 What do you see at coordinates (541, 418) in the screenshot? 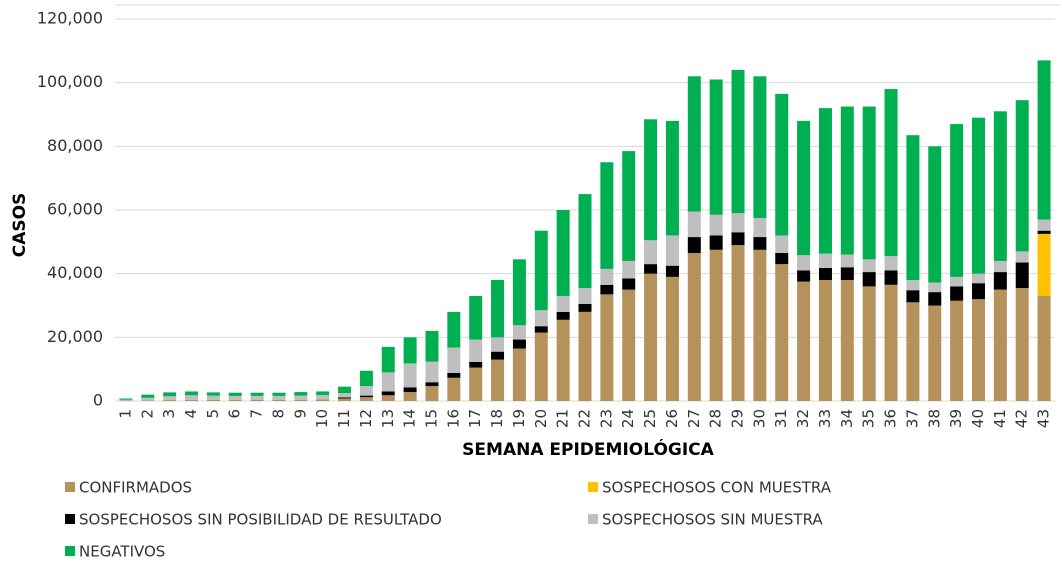
I see `x-tick-label: 20` at bounding box center [541, 418].